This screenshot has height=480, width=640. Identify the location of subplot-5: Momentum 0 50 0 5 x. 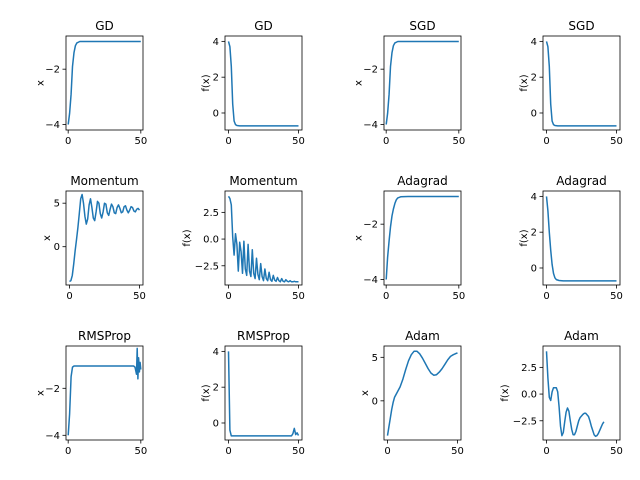
(94, 238).